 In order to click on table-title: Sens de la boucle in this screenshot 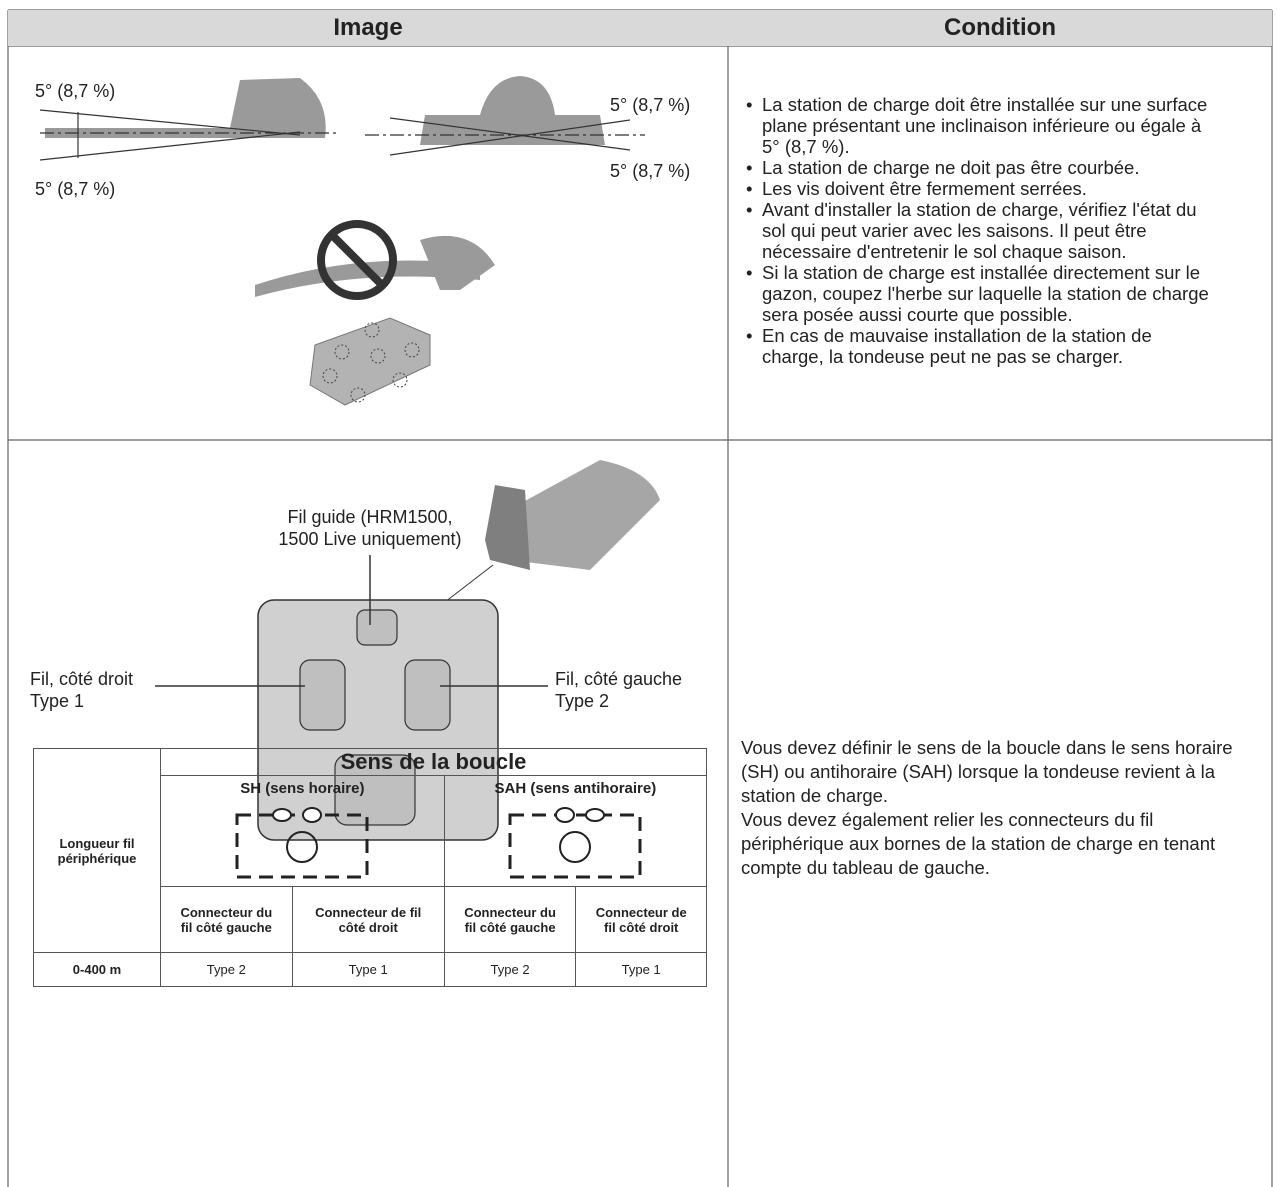, I will do `click(433, 762)`.